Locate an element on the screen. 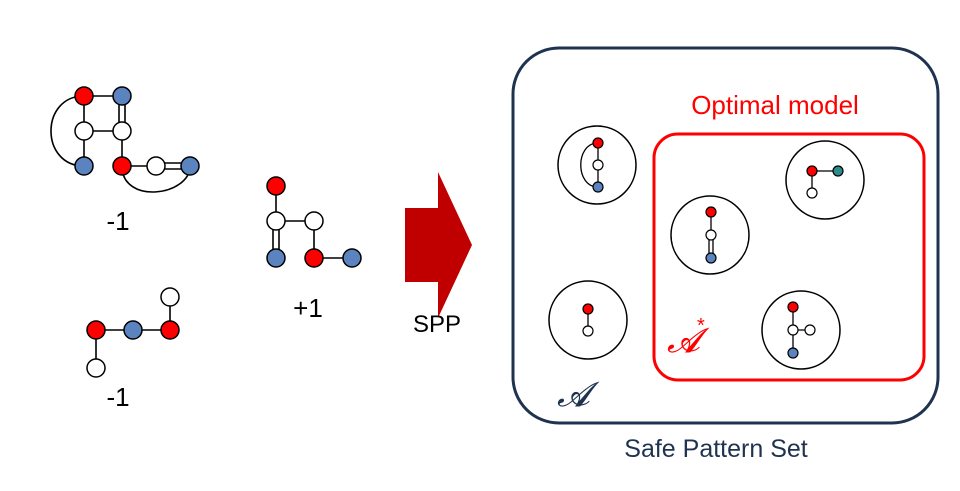 This screenshot has height=491, width=960. graph-3-nodes is located at coordinates (314, 222).